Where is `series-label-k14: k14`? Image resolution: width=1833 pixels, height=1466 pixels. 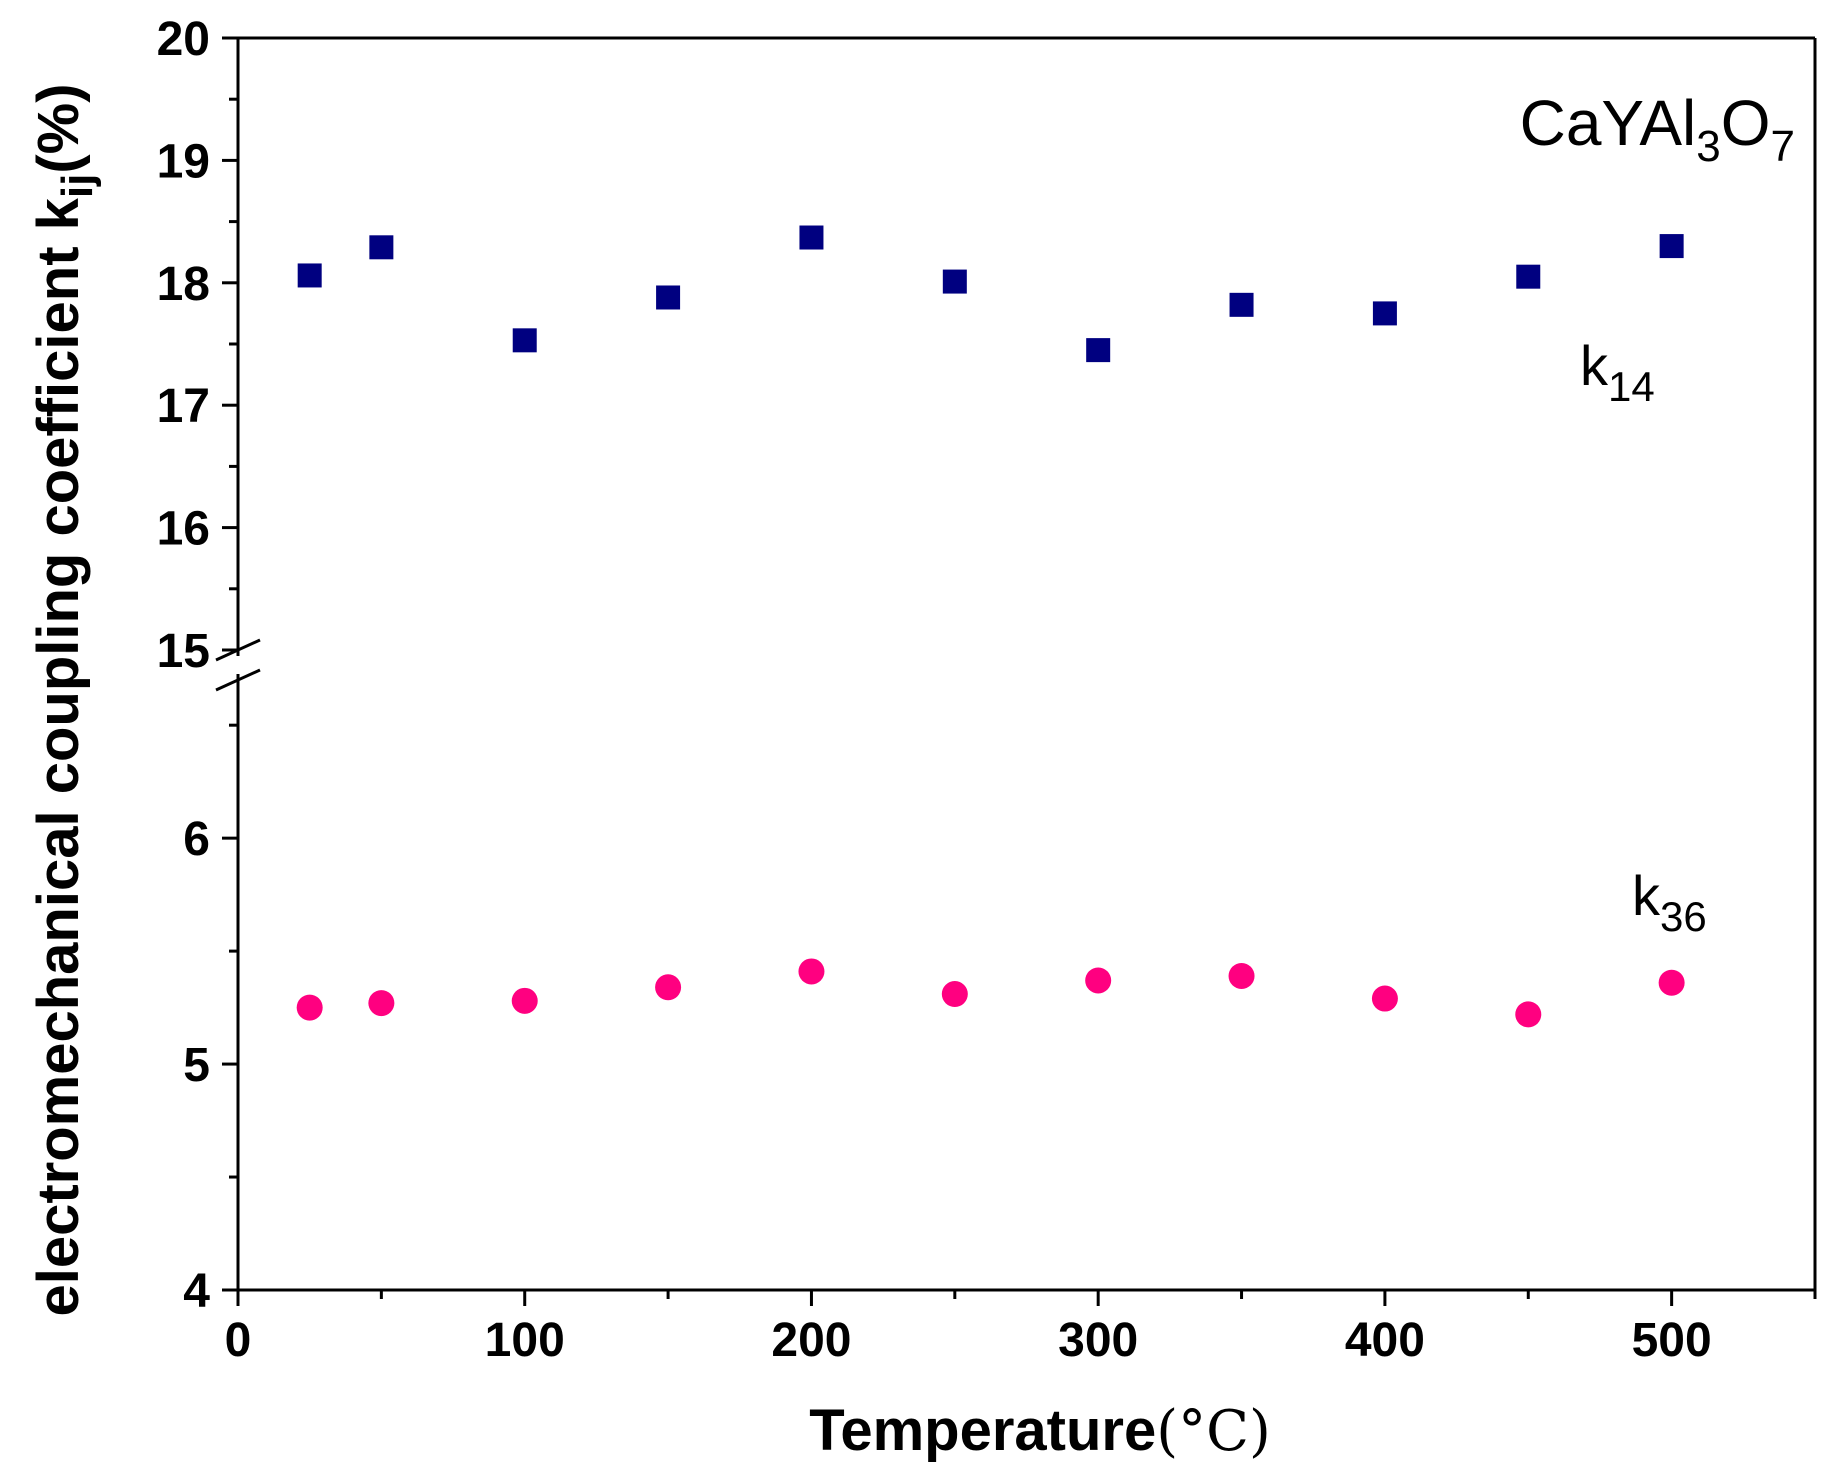
series-label-k14: k14 is located at coordinates (1617, 372).